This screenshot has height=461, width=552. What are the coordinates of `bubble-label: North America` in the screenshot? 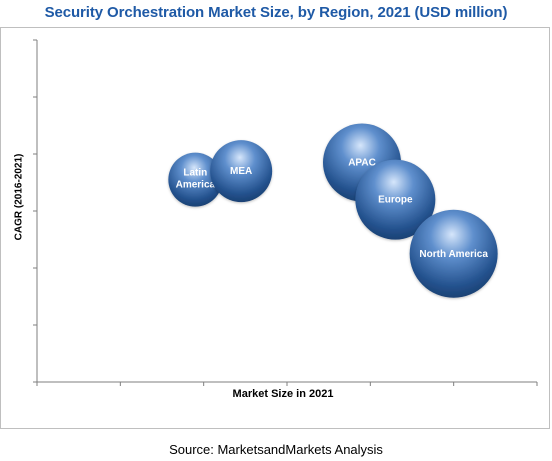 It's located at (453, 254).